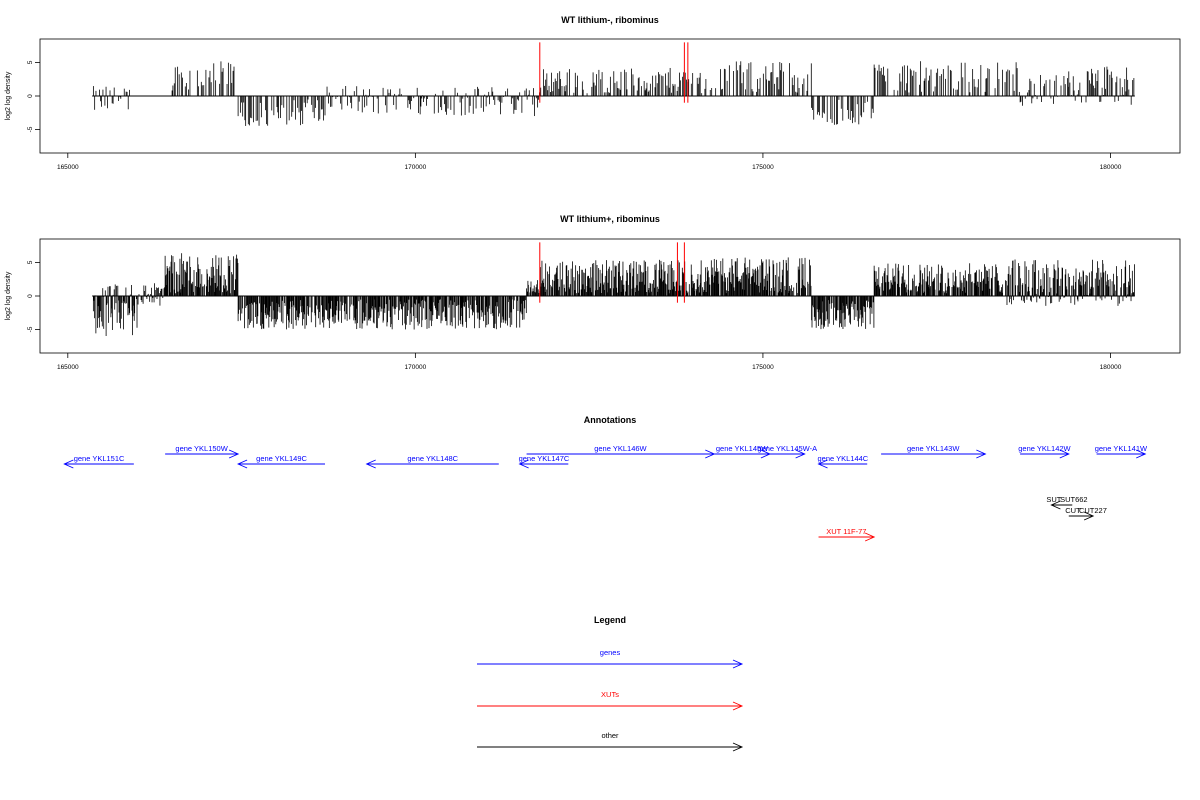 This screenshot has height=800, width=1200. Describe the element at coordinates (620, 448) in the screenshot. I see `gene-label: gene YKL146W` at that location.